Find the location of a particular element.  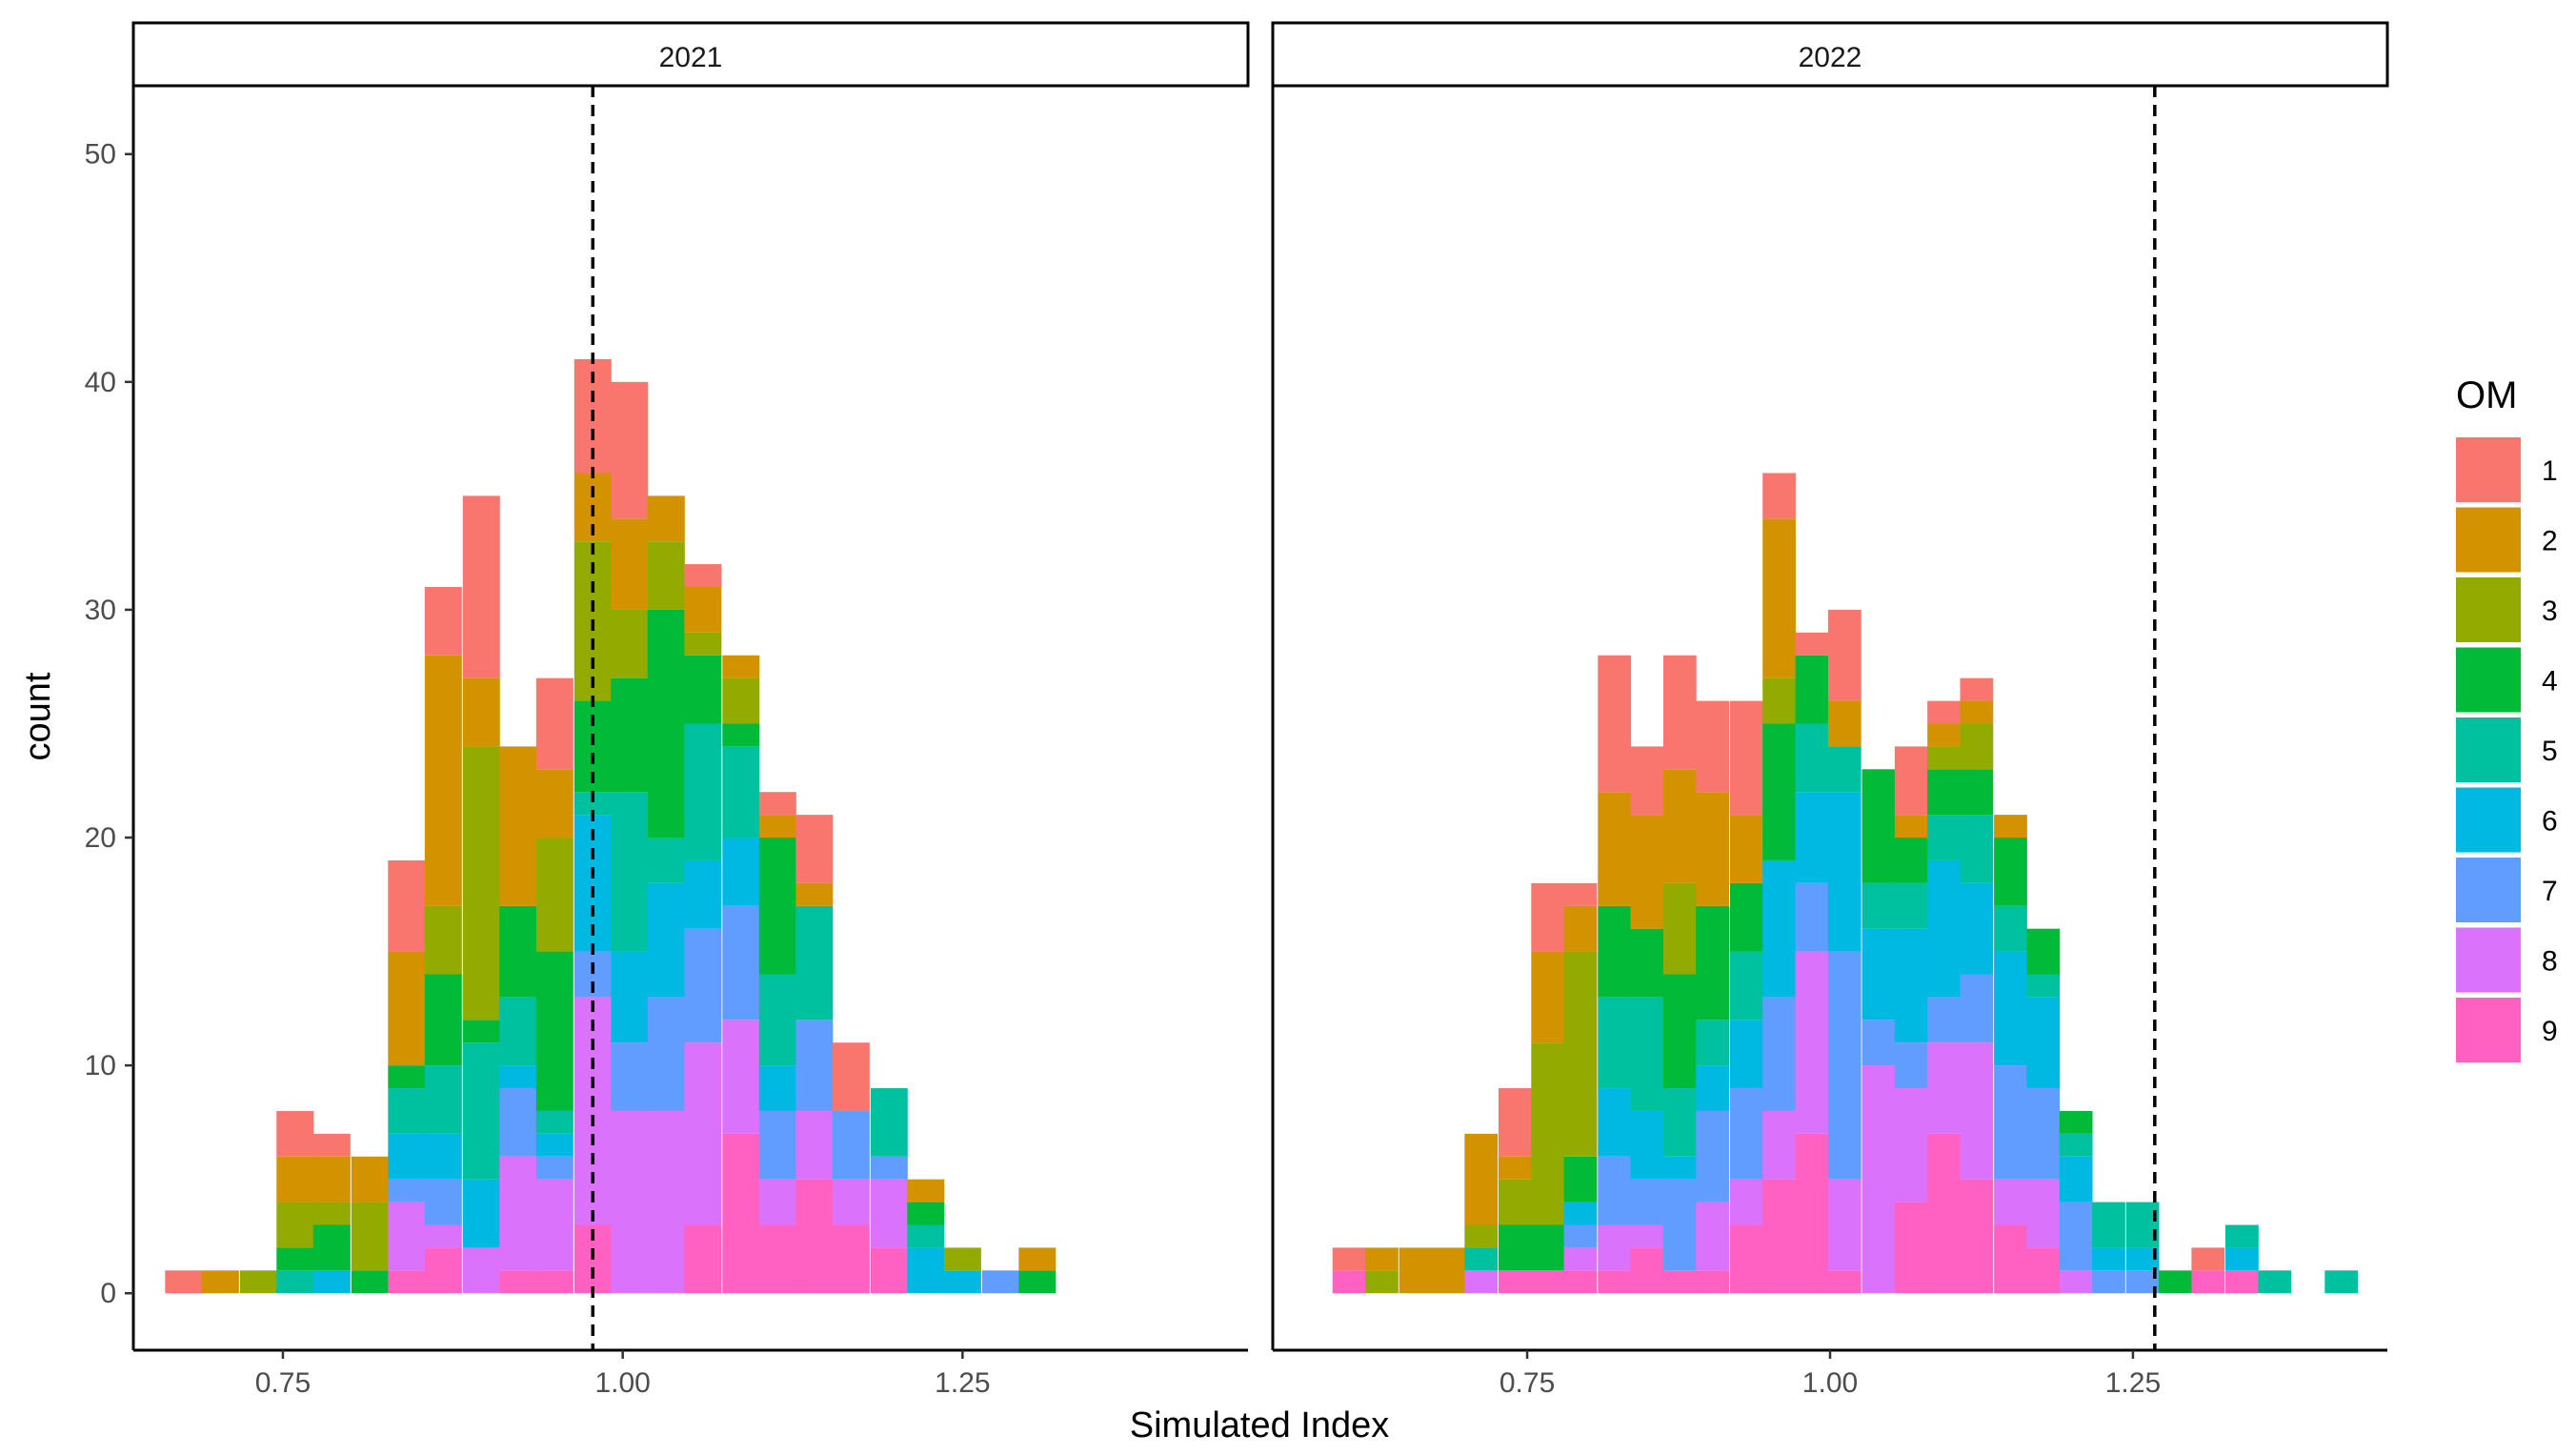

y-tick-label: 0 is located at coordinates (108, 1293).